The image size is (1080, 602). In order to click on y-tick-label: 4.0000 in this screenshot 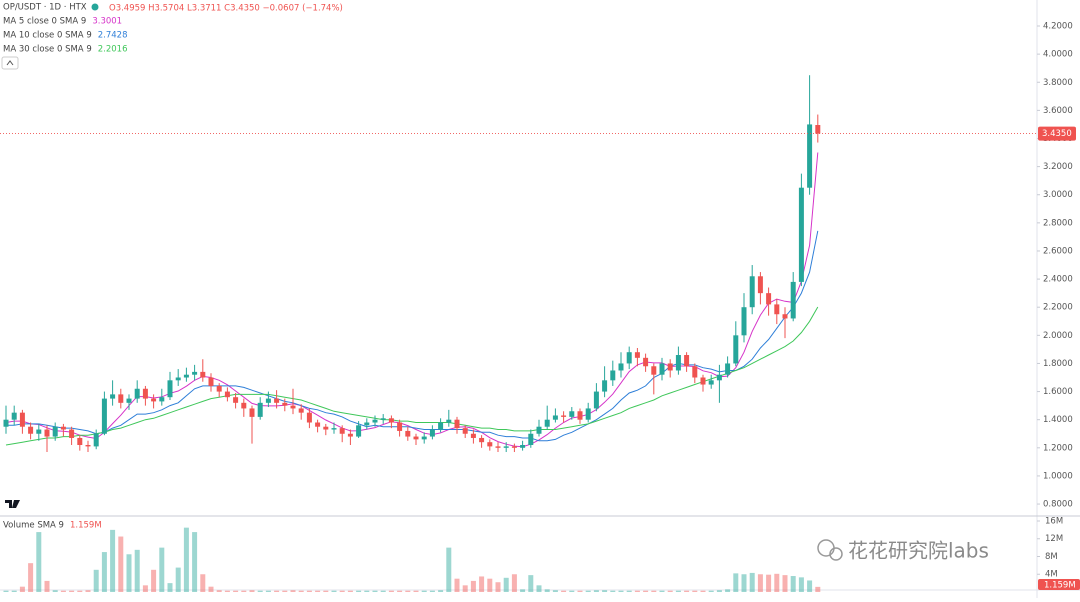, I will do `click(1058, 55)`.